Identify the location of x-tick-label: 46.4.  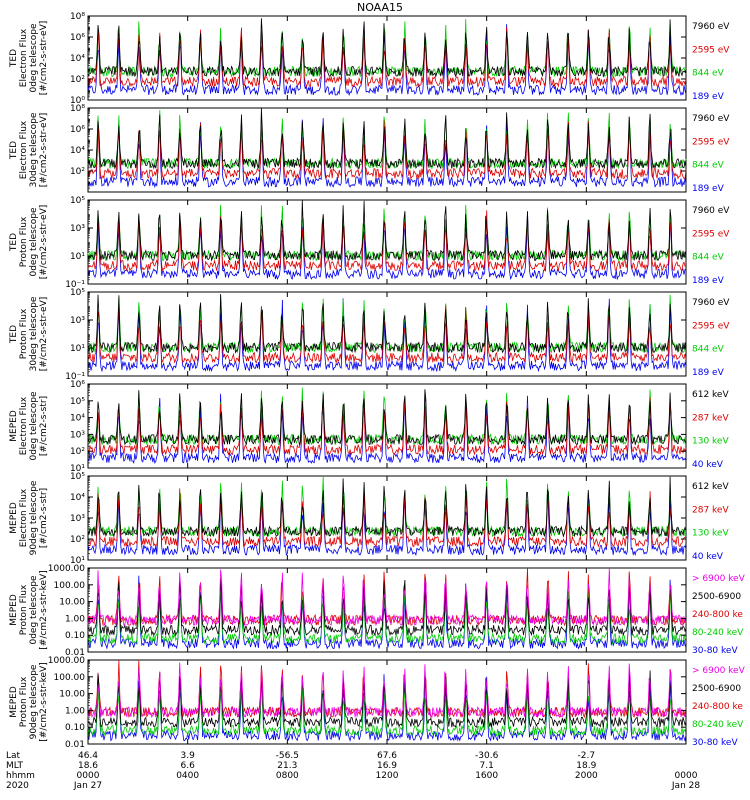
(88, 756).